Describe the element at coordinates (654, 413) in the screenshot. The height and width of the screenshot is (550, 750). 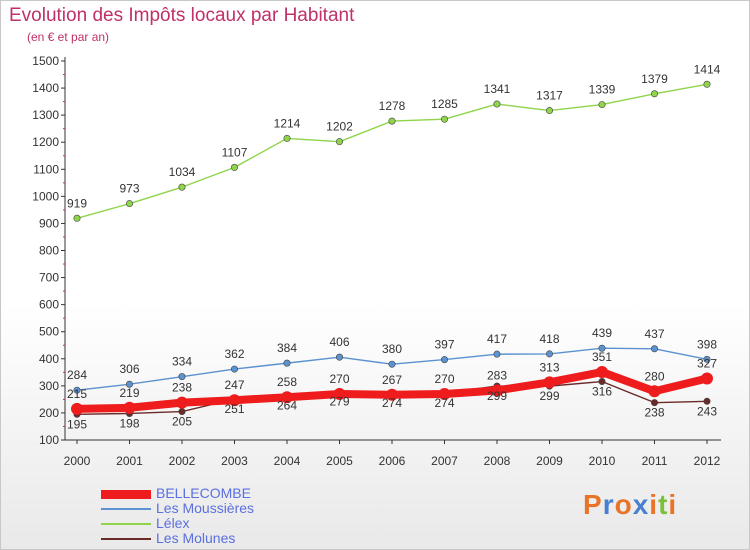
I see `data-label-3: 238` at that location.